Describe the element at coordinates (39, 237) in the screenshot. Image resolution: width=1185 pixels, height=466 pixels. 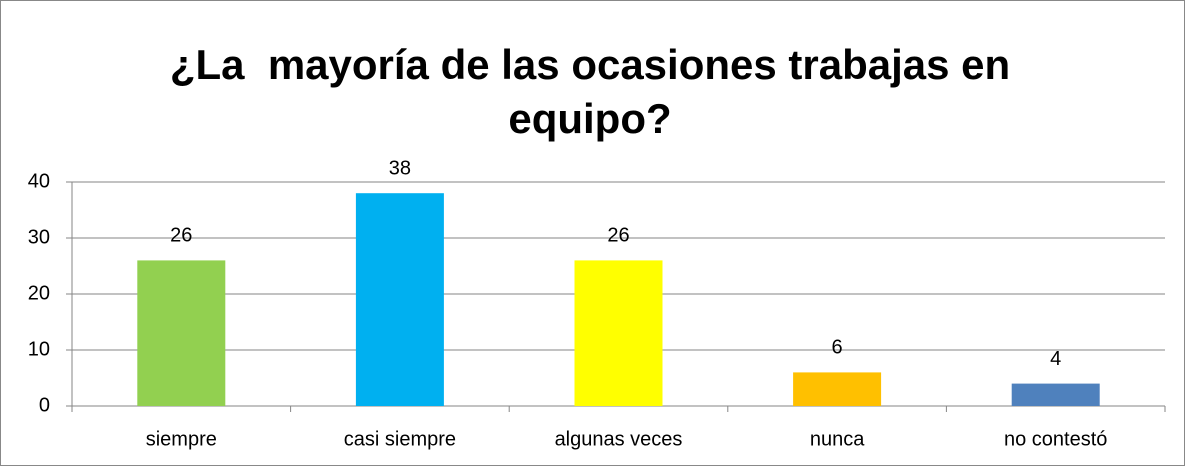
I see `y-tick-label: 30` at that location.